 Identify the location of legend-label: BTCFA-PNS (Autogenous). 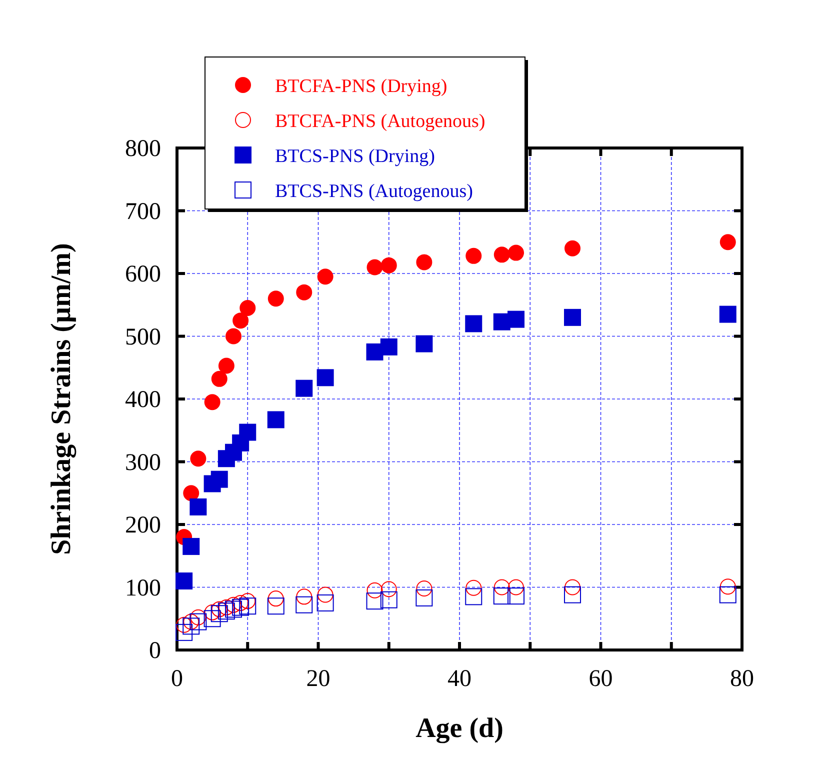
(380, 121).